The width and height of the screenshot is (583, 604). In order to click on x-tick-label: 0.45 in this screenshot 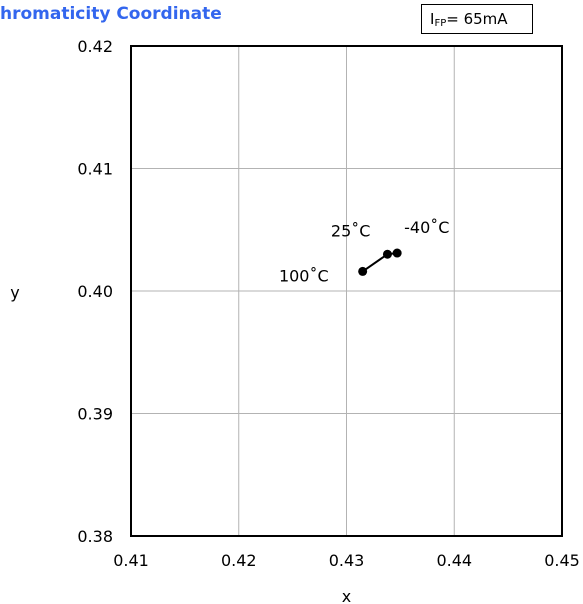, I will do `click(562, 560)`.